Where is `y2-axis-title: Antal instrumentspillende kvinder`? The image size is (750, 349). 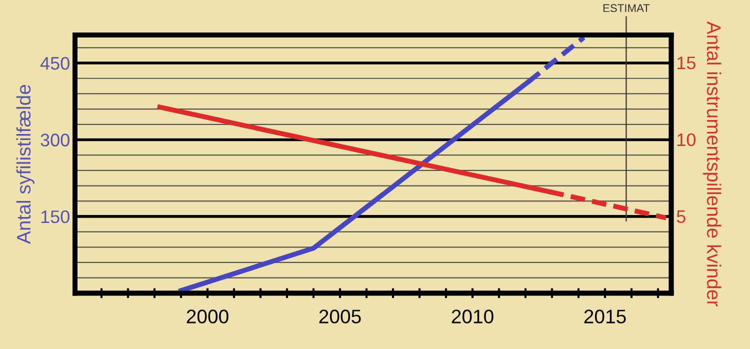 y2-axis-title: Antal instrumentspillende kvinder is located at coordinates (712, 163).